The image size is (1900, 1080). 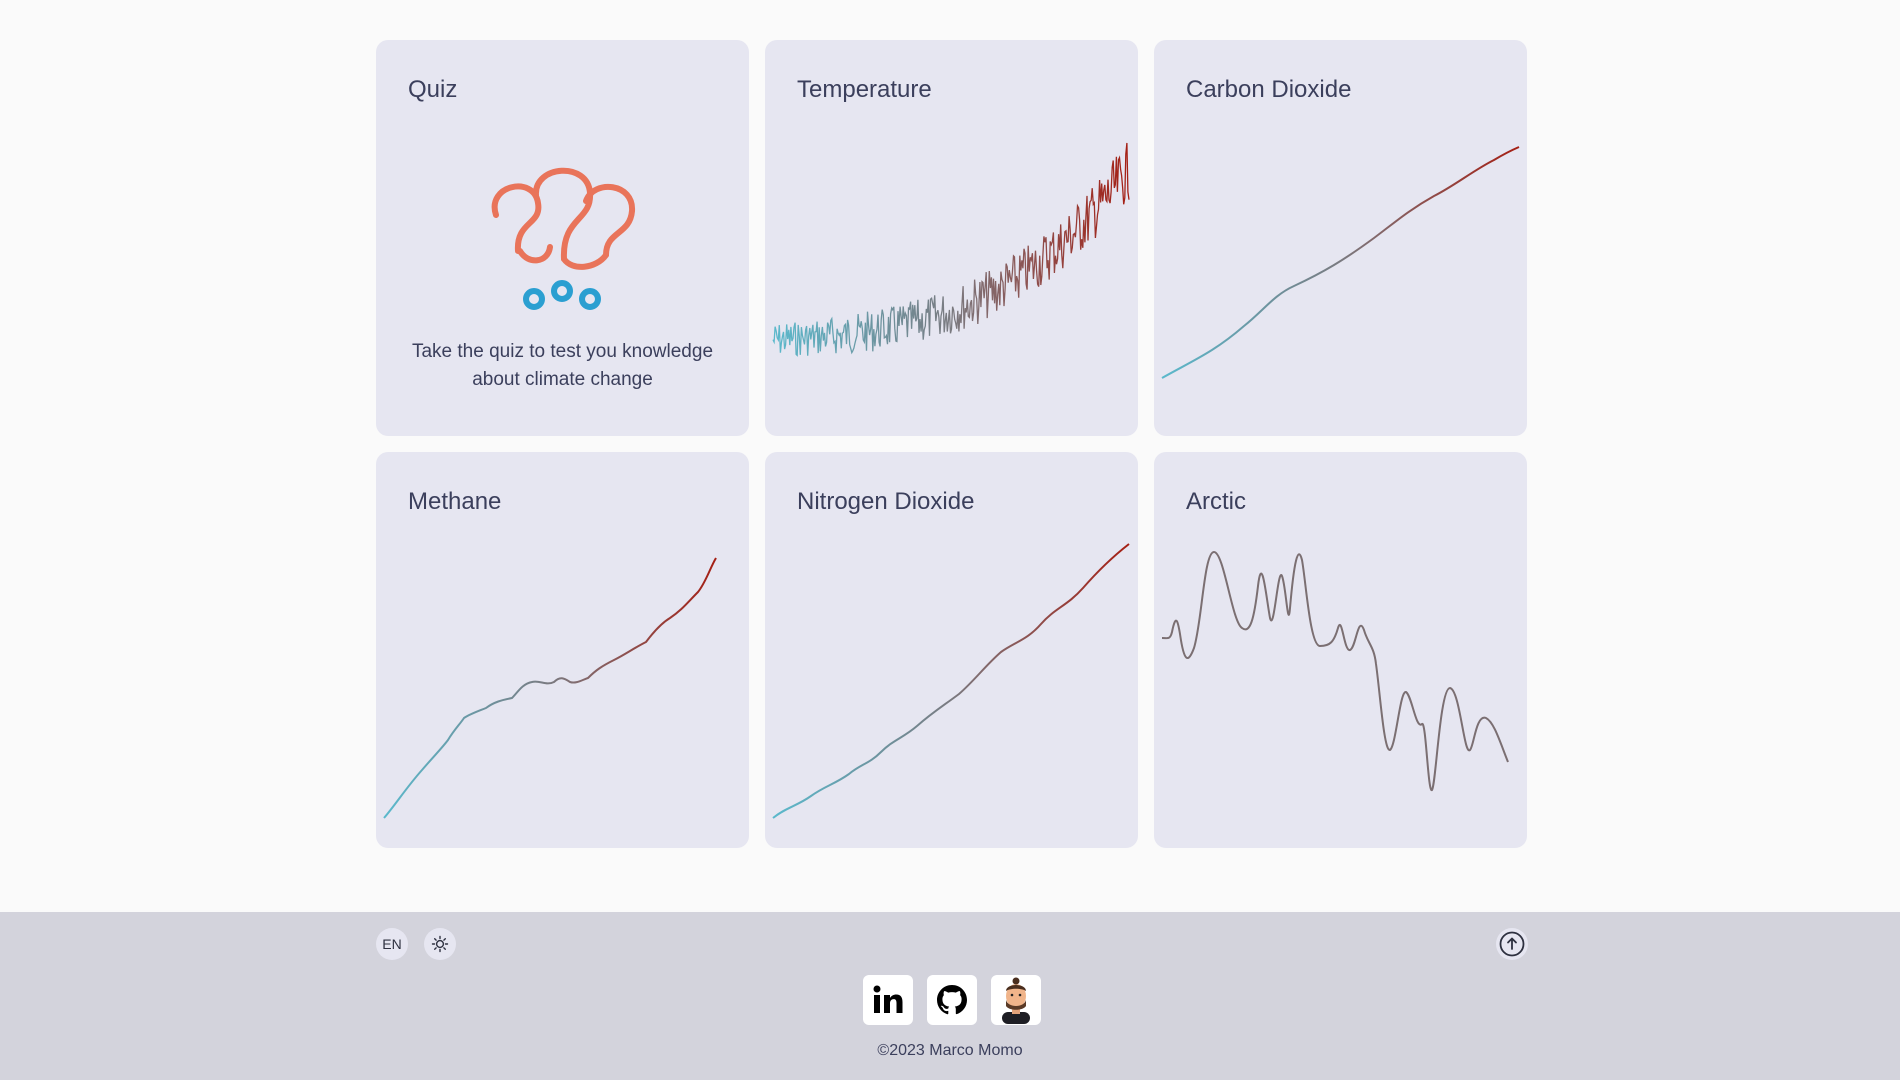 I want to click on arctic-card: Arctic, so click(x=1340, y=650).